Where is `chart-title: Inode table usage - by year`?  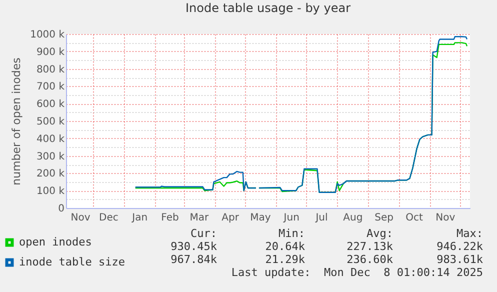
chart-title: Inode table usage - by year is located at coordinates (268, 8).